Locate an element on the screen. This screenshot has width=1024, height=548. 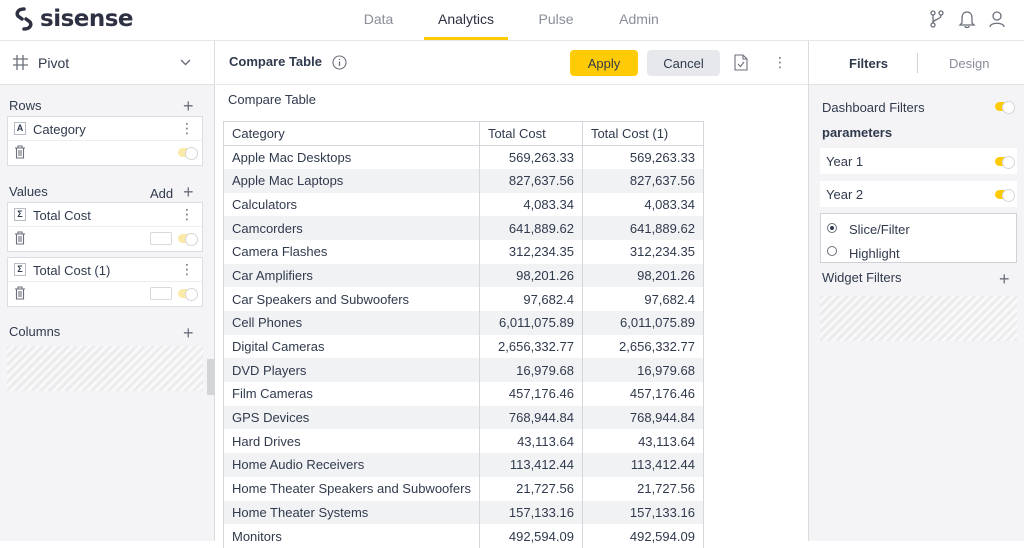
row-category-cell: Hard Drives is located at coordinates (351, 441).